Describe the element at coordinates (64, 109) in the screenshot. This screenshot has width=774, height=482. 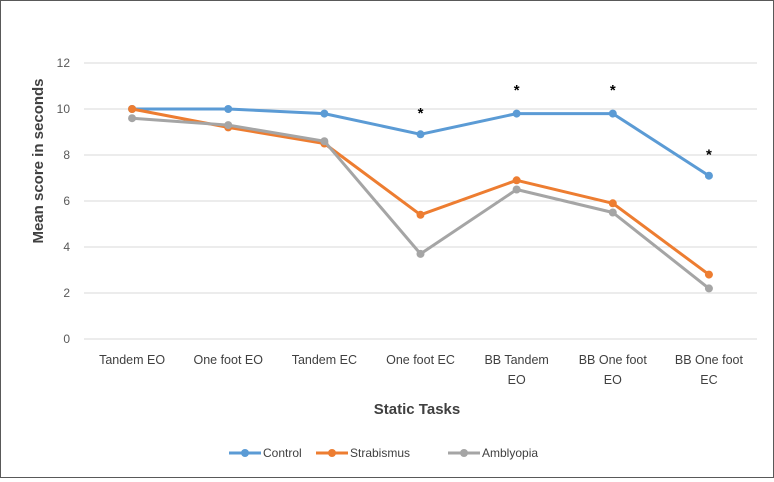
I see `y-tick-label: 10` at that location.